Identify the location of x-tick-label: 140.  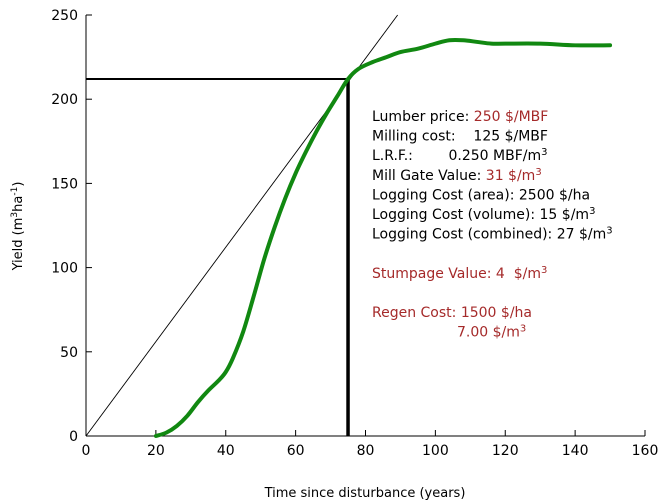
(575, 451).